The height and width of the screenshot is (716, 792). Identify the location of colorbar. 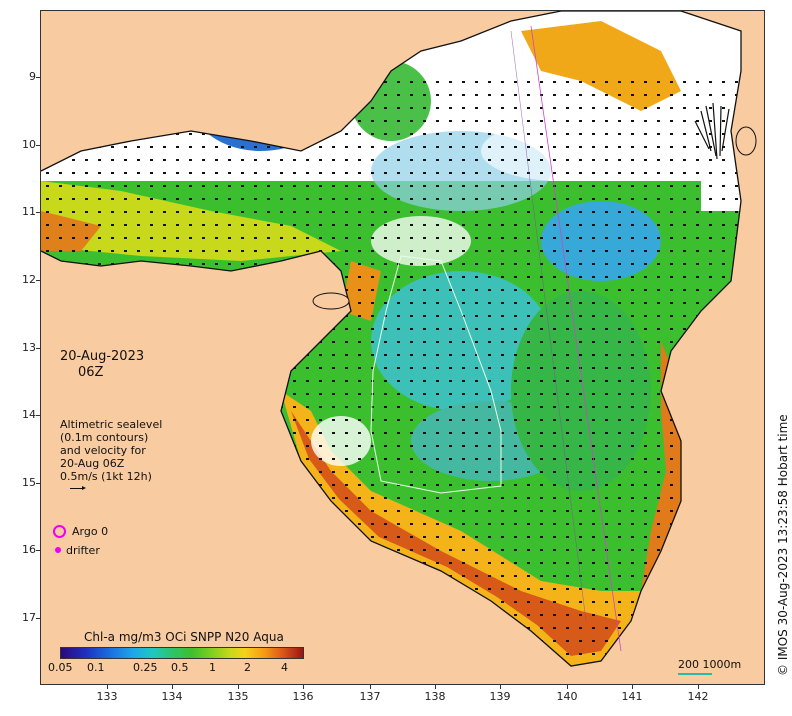
(182, 653).